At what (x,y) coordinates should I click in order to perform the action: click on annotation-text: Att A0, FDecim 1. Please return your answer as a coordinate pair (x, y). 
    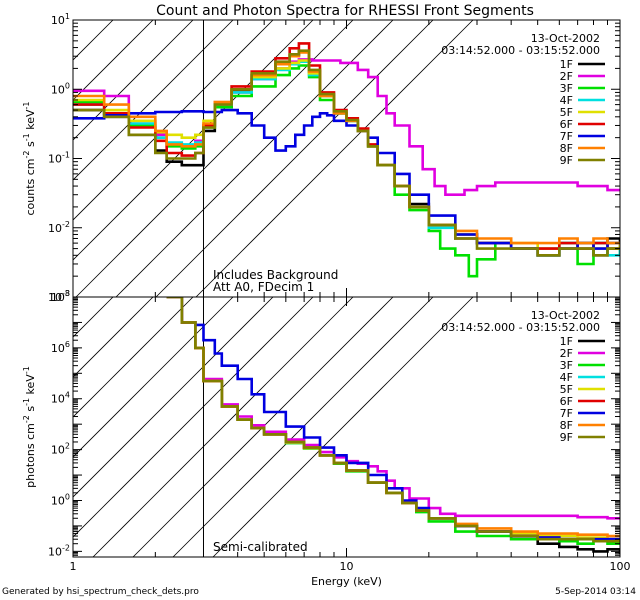
    Looking at the image, I should click on (263, 287).